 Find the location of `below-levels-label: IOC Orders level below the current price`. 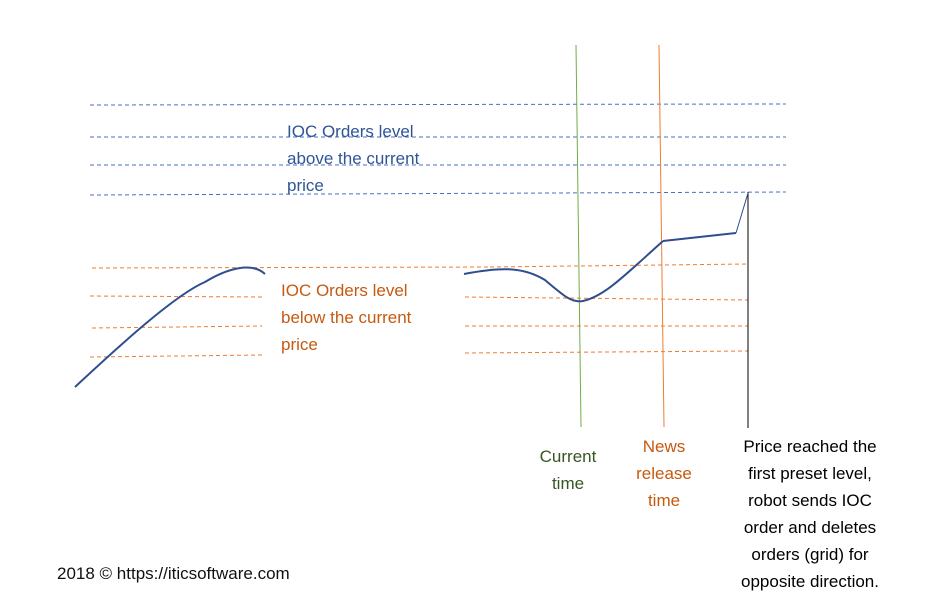

below-levels-label: IOC Orders level below the current price is located at coordinates (346, 317).